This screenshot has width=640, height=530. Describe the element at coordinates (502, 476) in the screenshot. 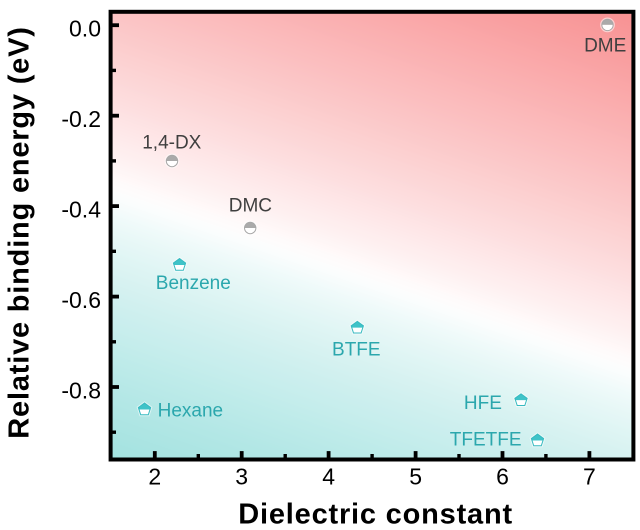

I see `svg-text: 6` at that location.